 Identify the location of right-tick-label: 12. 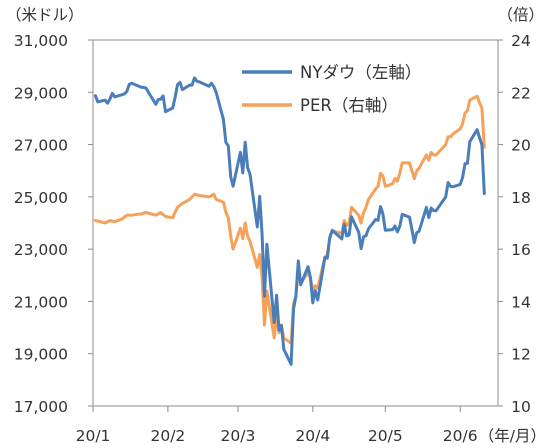
(521, 355).